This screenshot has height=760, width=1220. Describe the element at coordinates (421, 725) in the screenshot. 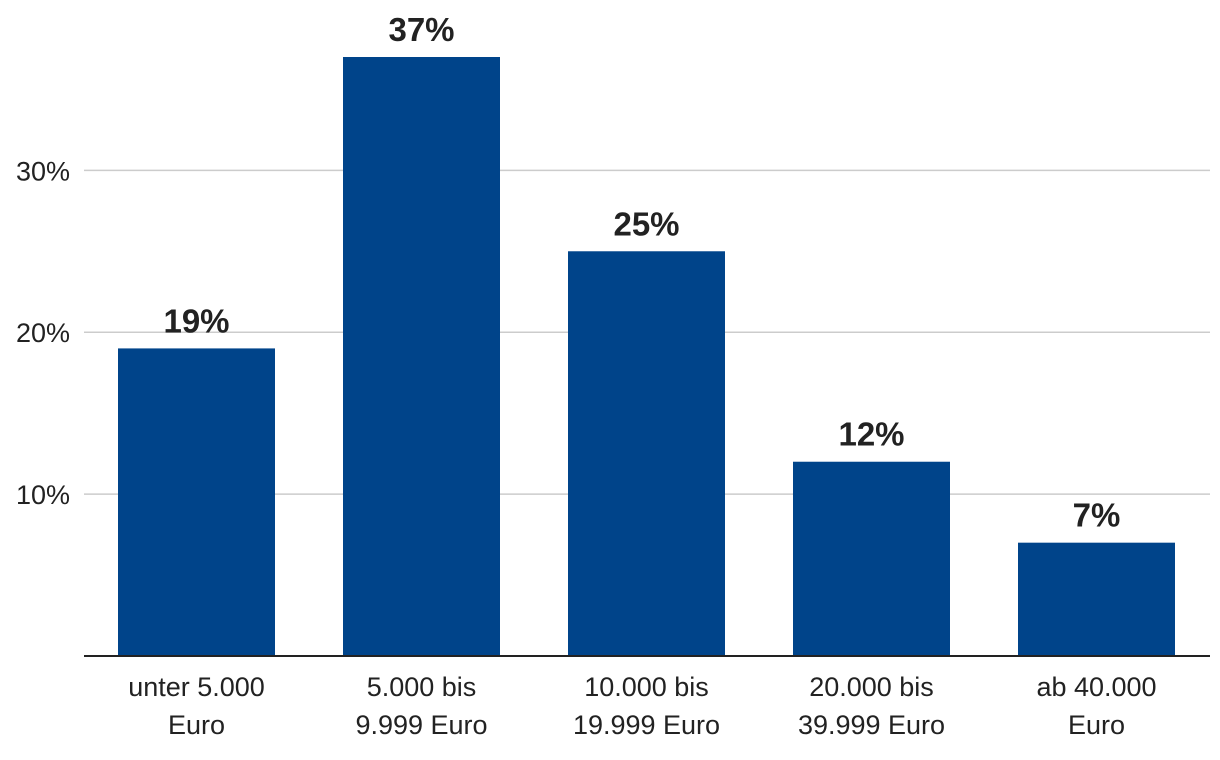

I see `x-tick-label: 9.999 Euro` at that location.